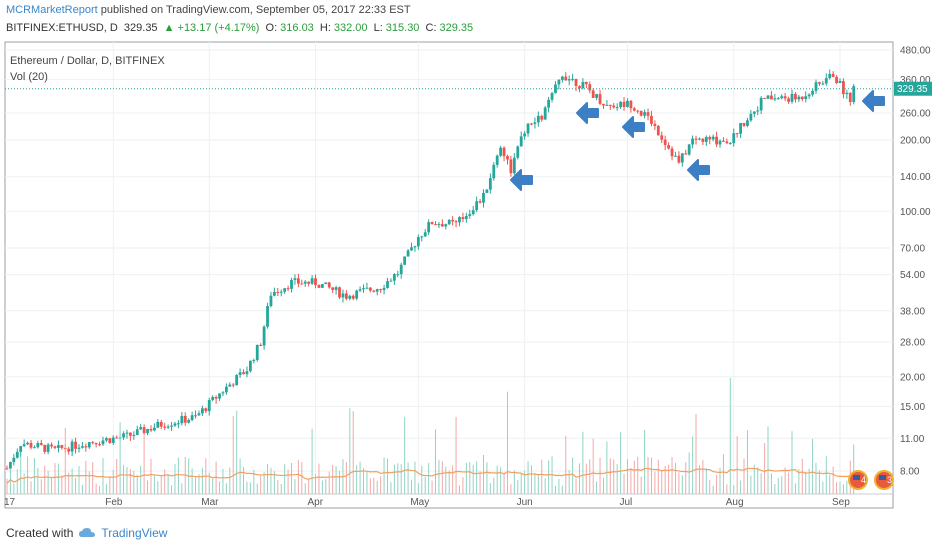 This screenshot has height=550, width=932. I want to click on x-tick-label: May, so click(419, 502).